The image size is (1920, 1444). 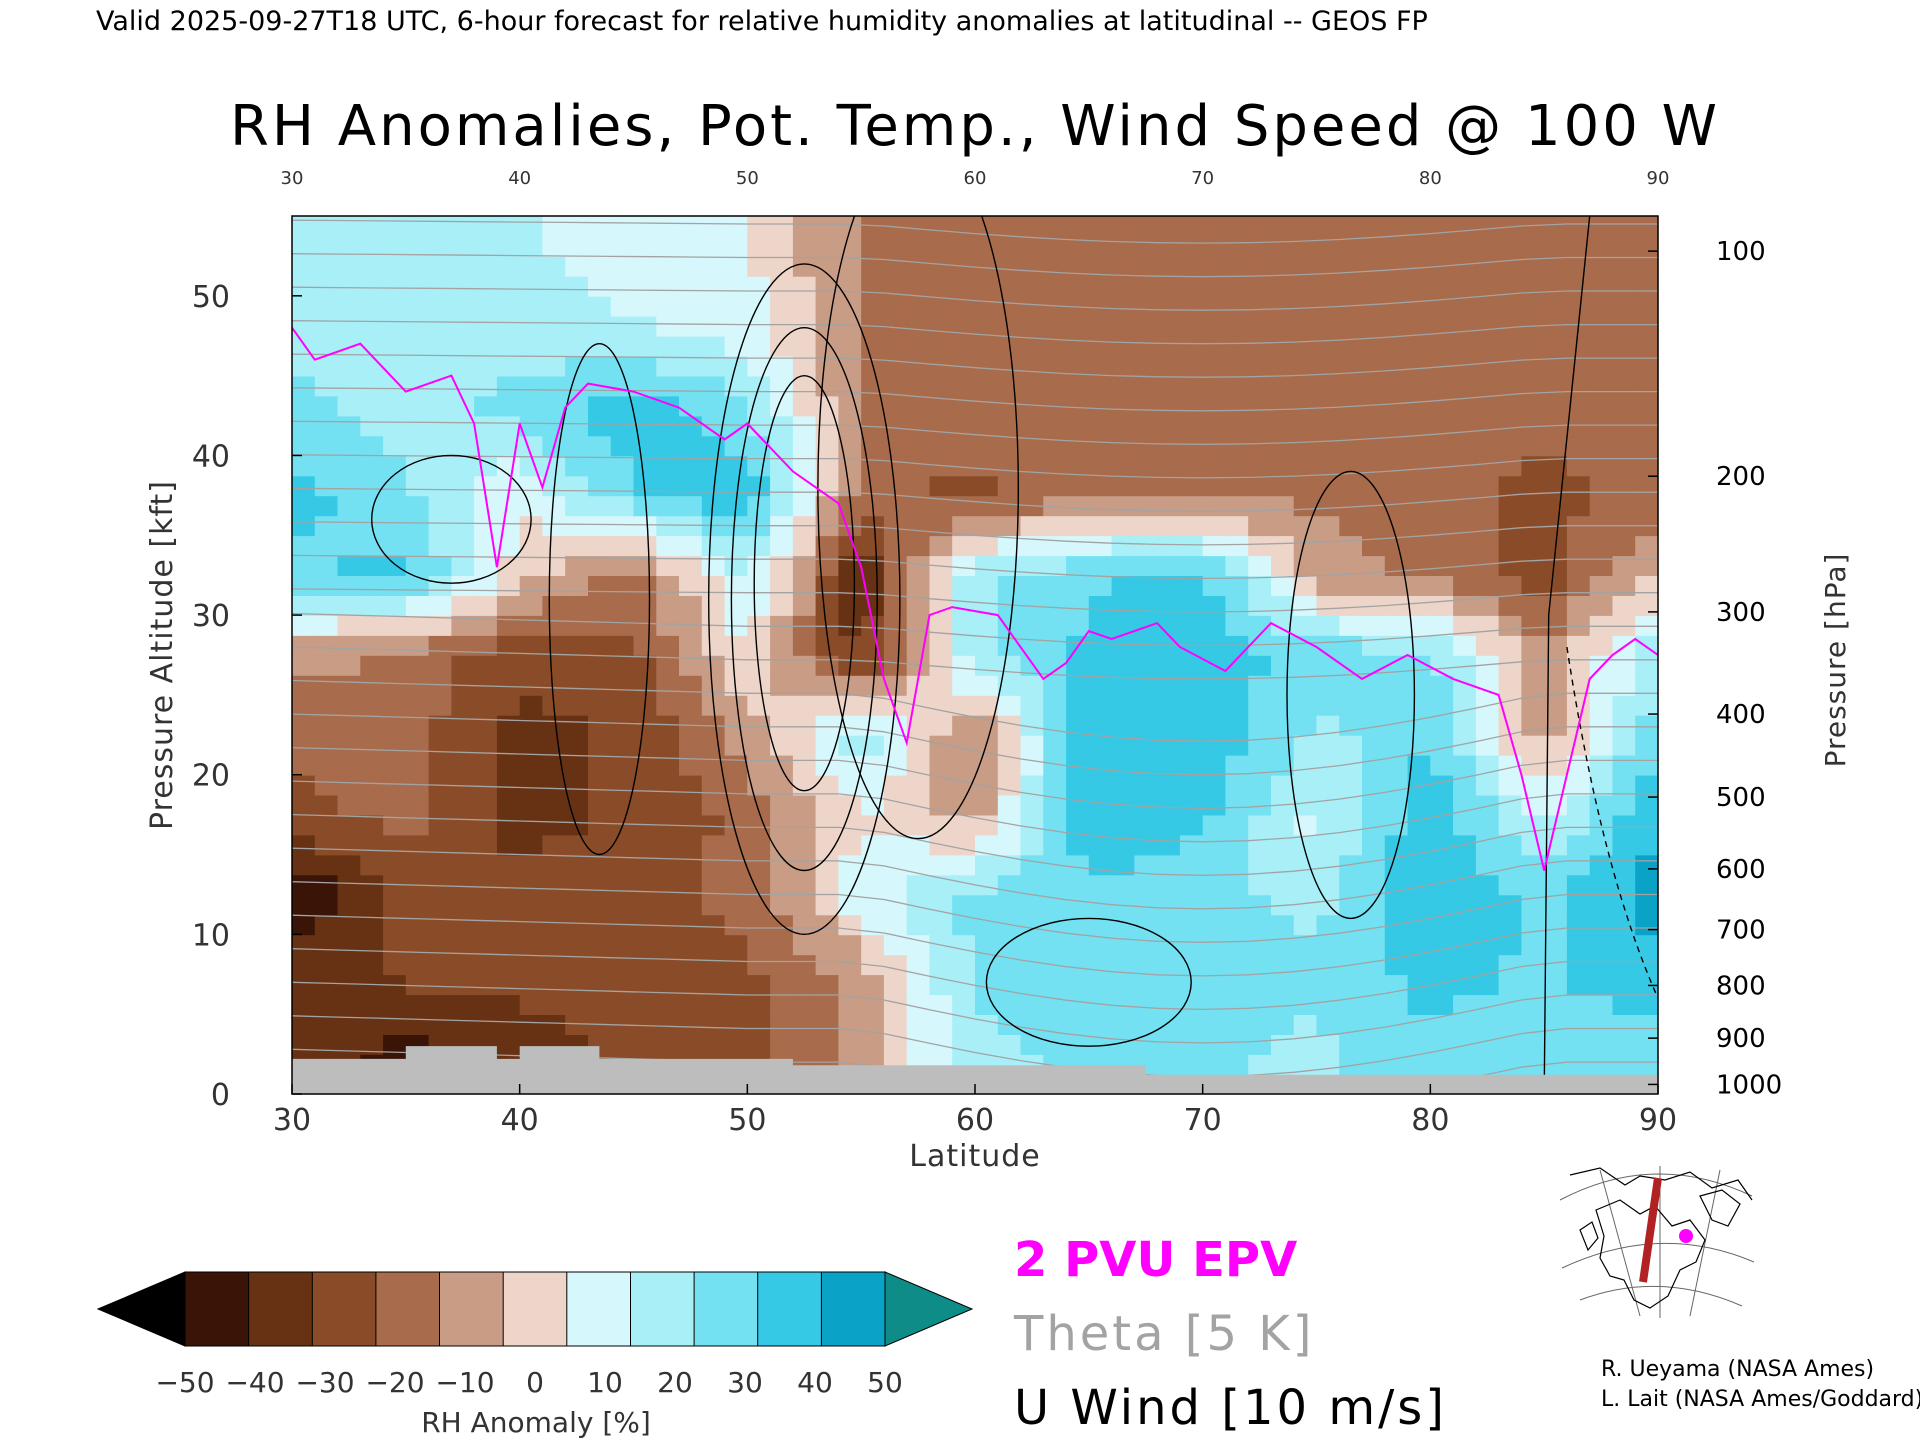 What do you see at coordinates (1328, 266) in the screenshot?
I see `rh-cell-2021` at bounding box center [1328, 266].